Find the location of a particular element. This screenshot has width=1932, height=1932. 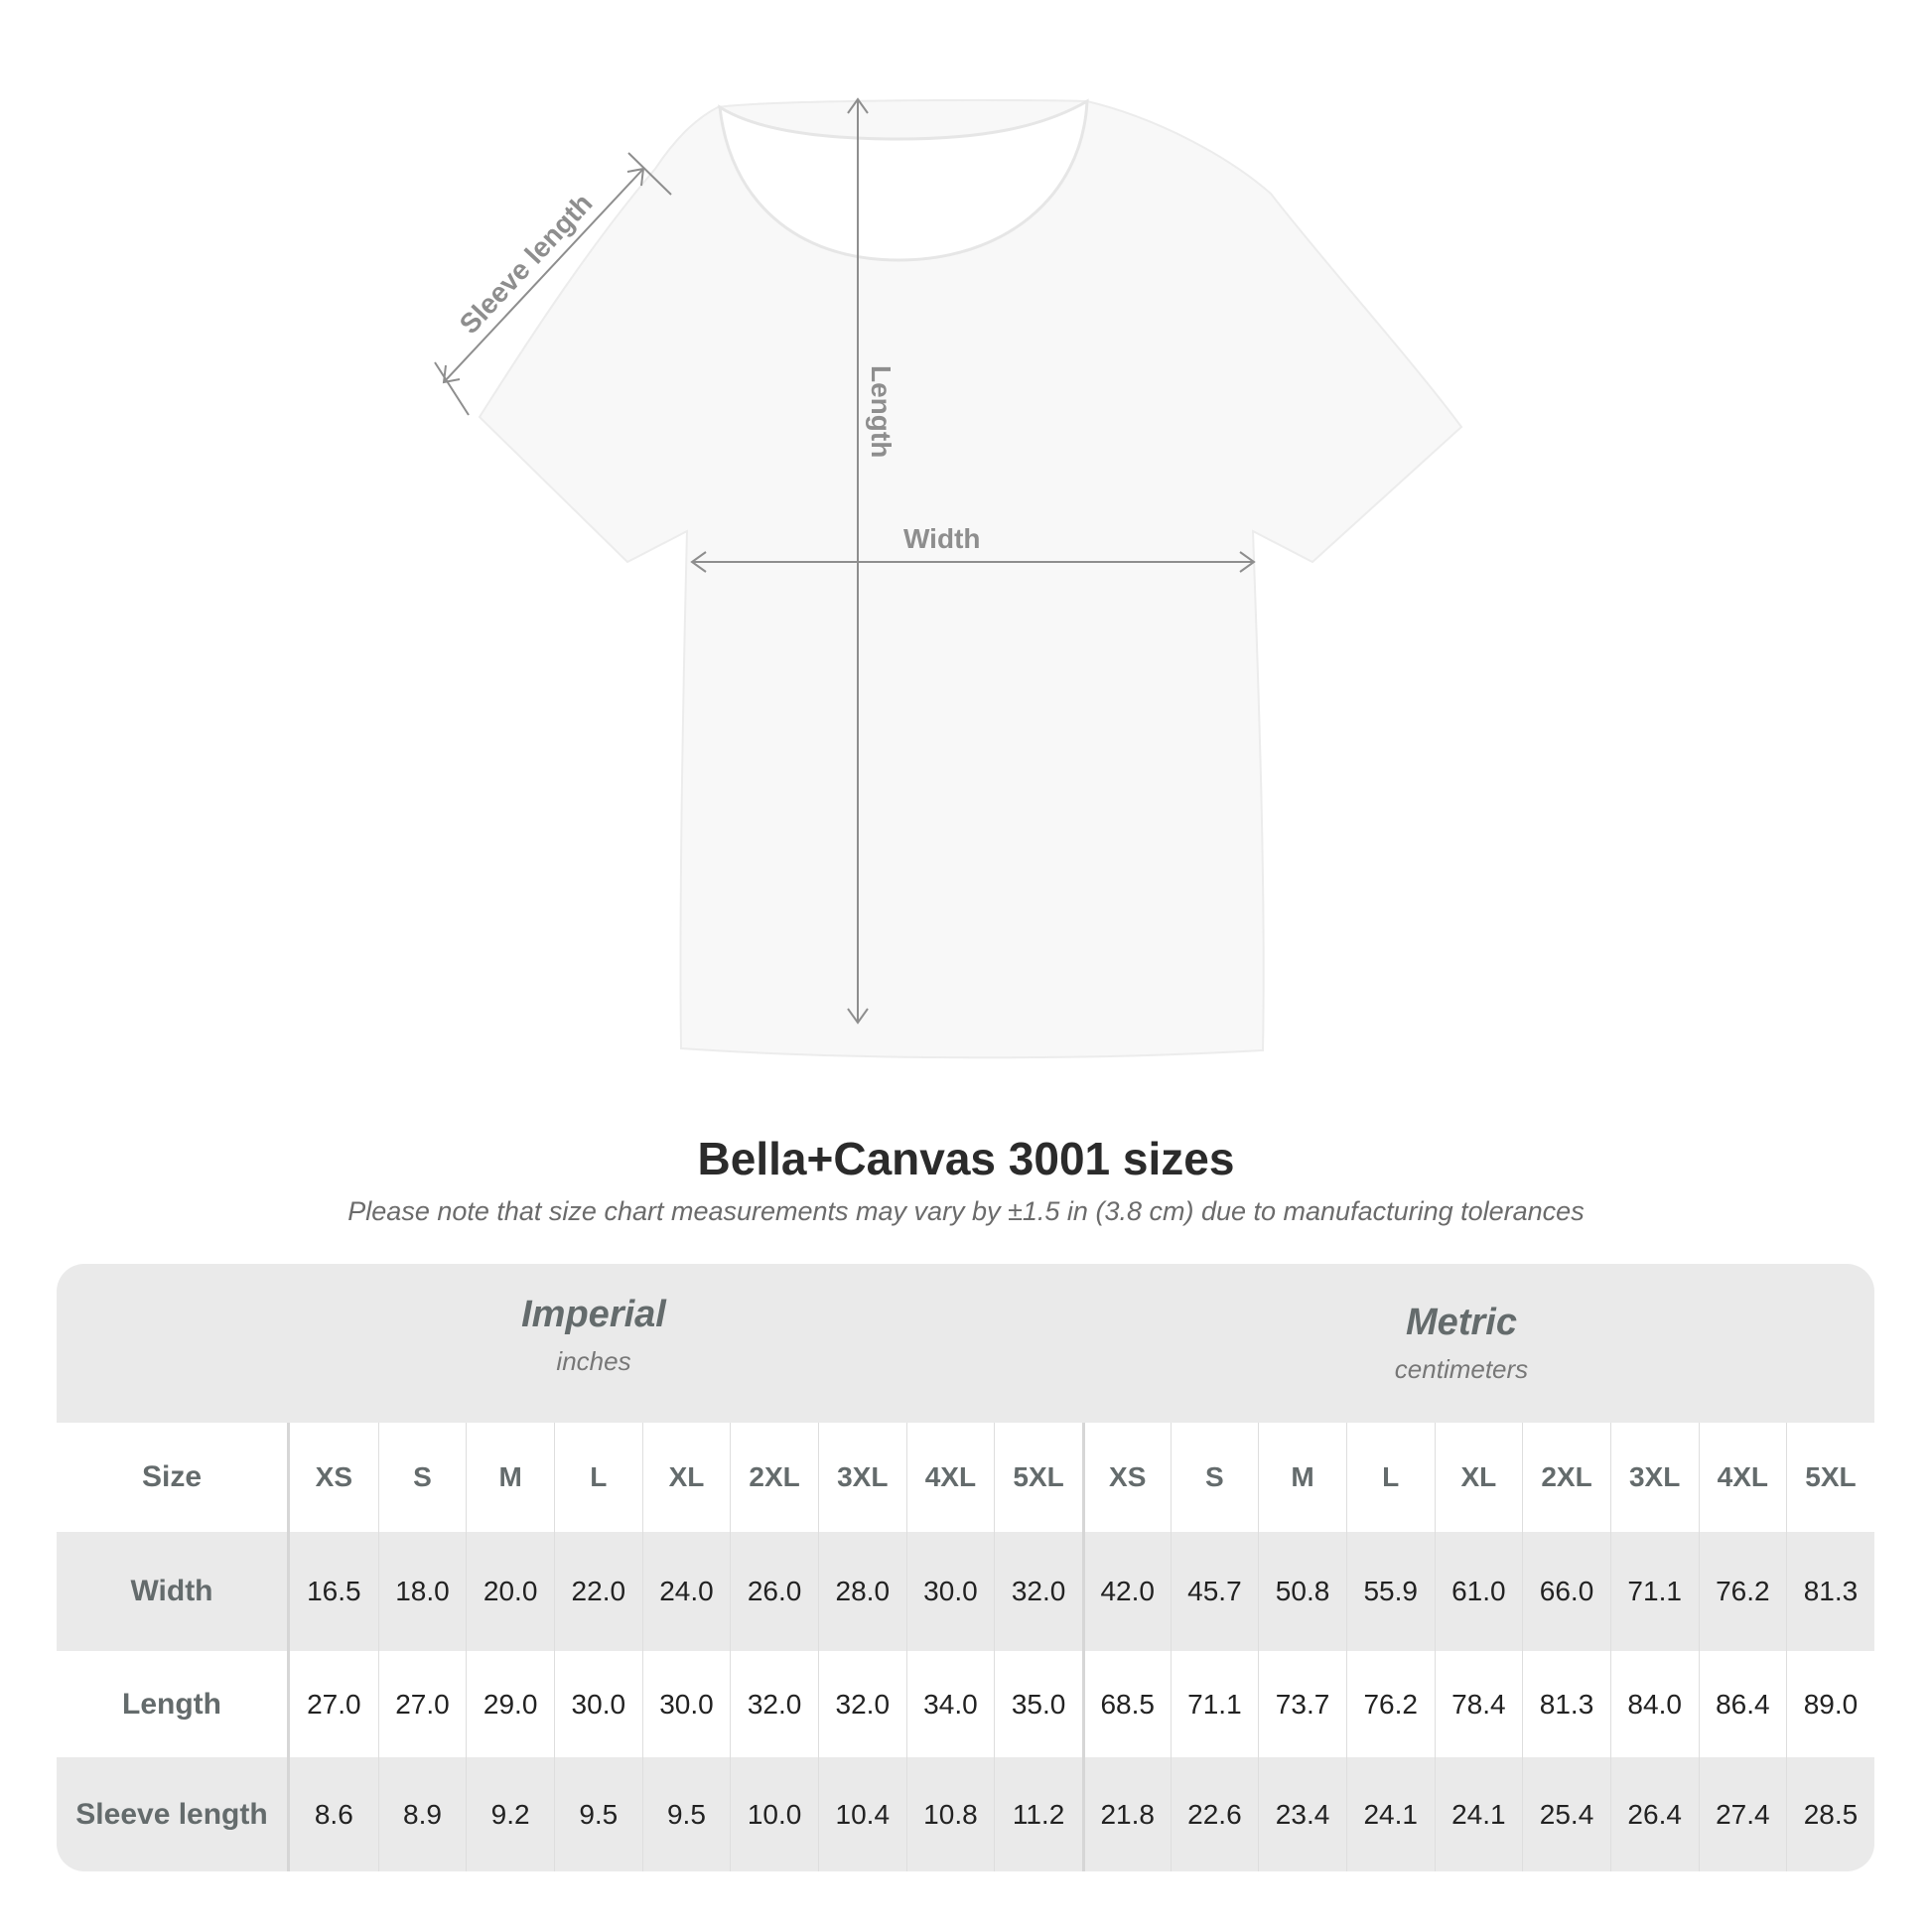

table-cell: 11.2 is located at coordinates (1038, 1814).